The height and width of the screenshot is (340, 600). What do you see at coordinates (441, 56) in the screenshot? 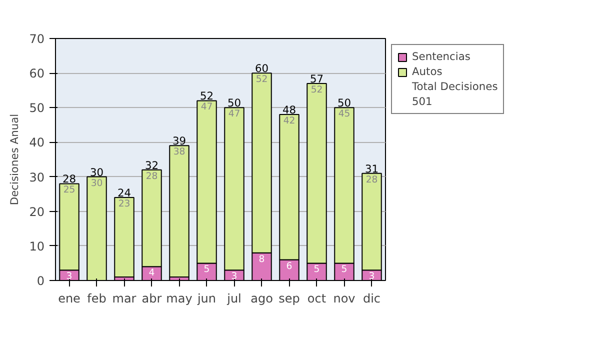
I see `legend-label: Sentencias` at bounding box center [441, 56].